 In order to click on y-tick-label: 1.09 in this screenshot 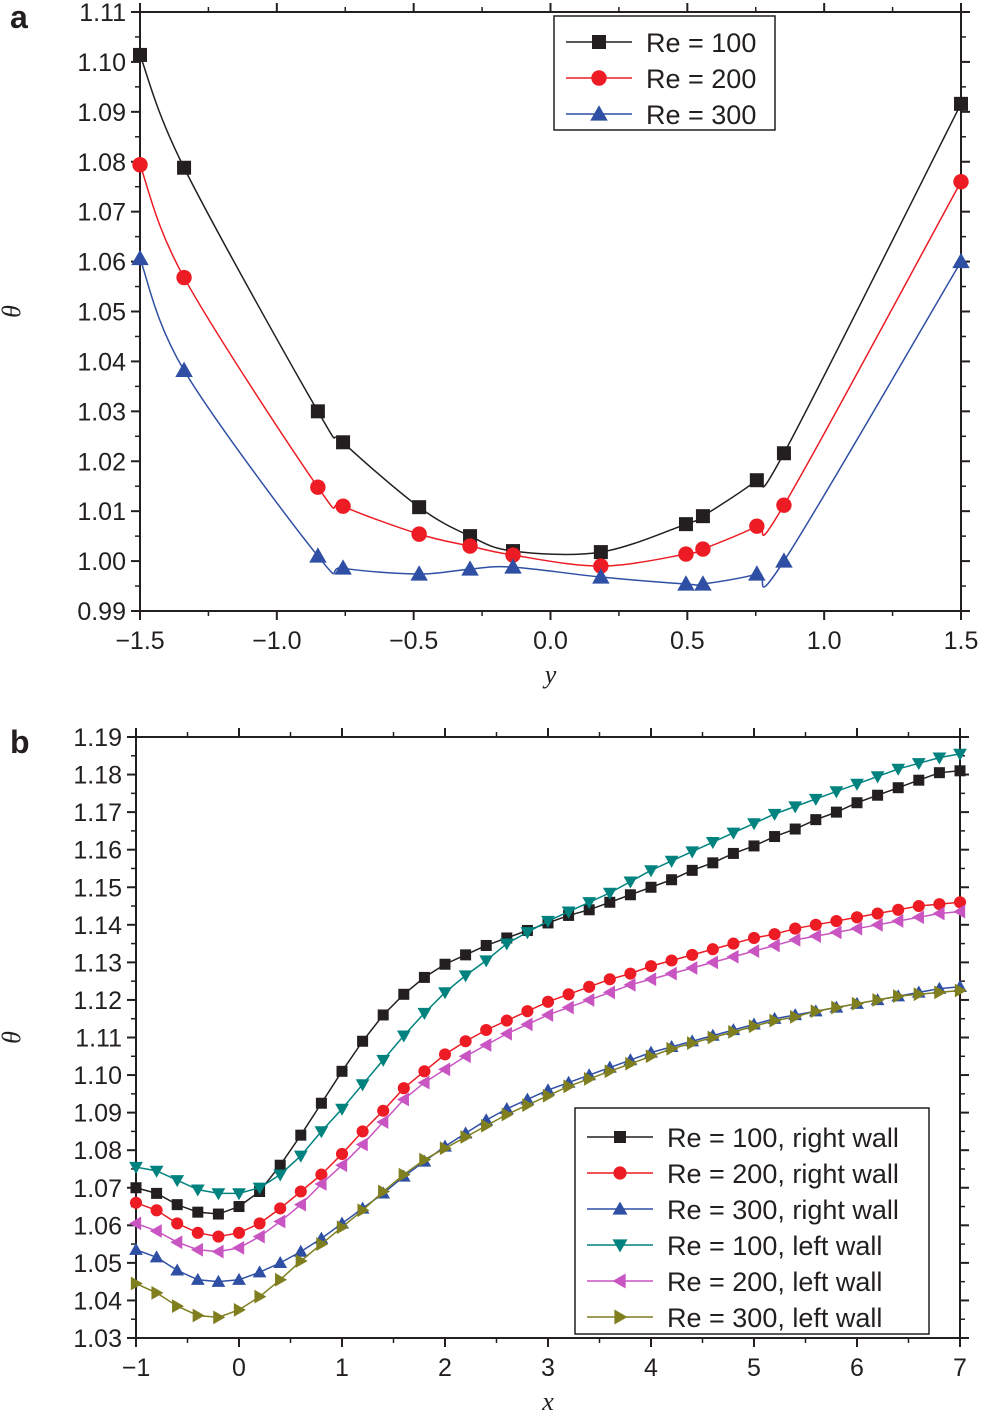, I will do `click(101, 113)`.